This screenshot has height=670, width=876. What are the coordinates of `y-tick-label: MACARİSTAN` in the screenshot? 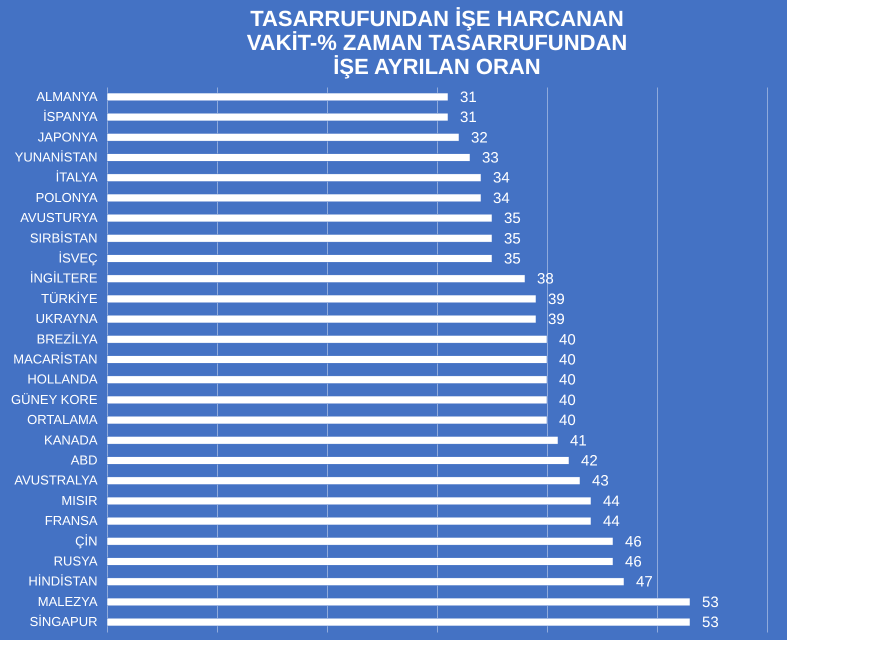 It's located at (55, 359).